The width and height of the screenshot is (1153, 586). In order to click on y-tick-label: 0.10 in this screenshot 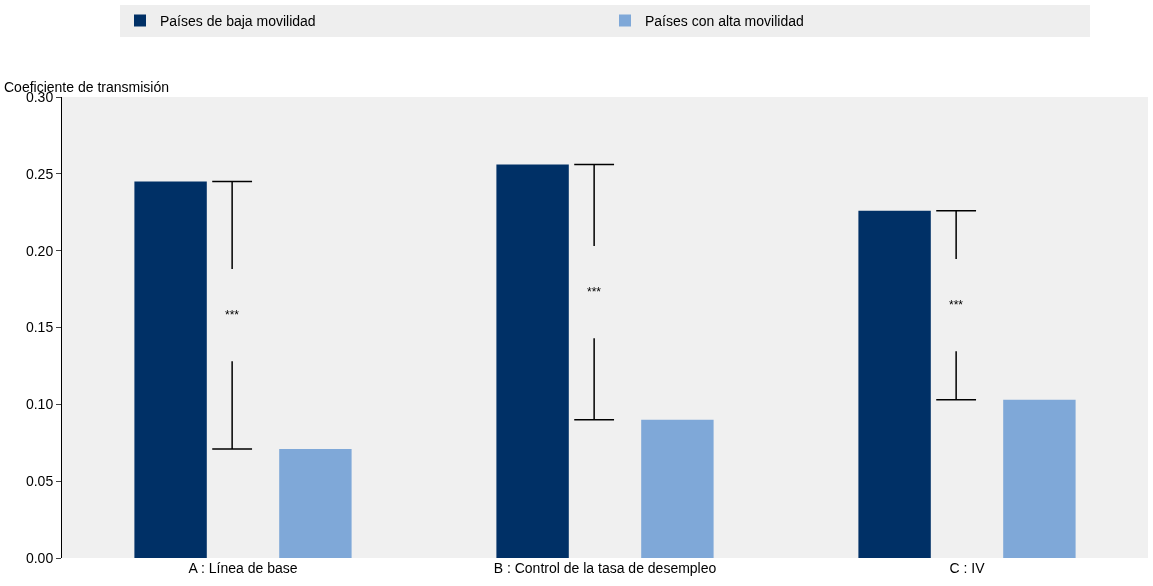, I will do `click(39, 404)`.